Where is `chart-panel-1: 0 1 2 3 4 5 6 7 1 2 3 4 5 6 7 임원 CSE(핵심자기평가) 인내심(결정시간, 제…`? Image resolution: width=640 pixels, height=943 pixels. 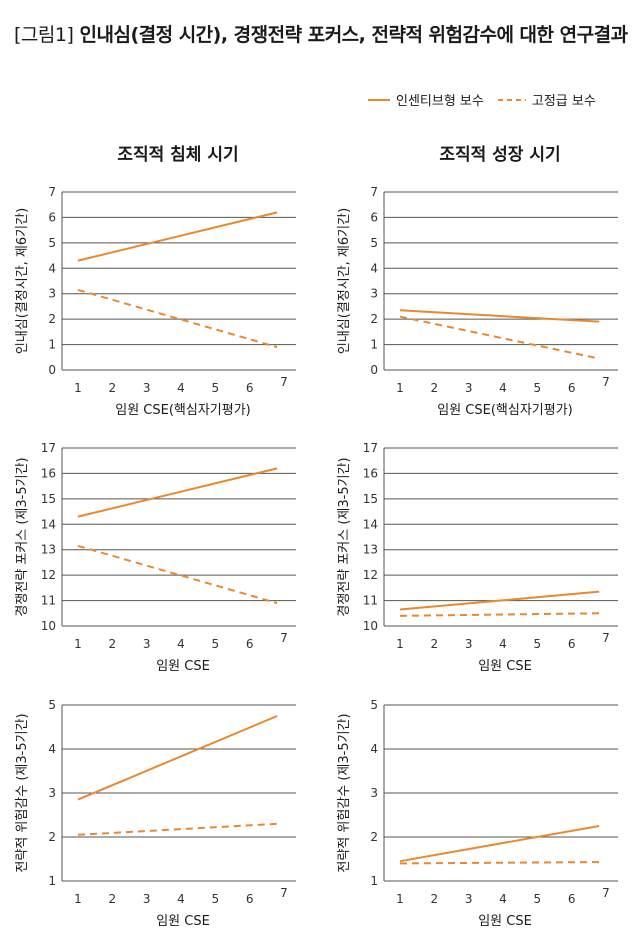
chart-panel-1: 0 1 2 3 4 5 6 7 1 2 3 4 5 6 7 임원 CSE(핵심자기평가) 인내심(결정시간, 제… is located at coordinates (155, 301).